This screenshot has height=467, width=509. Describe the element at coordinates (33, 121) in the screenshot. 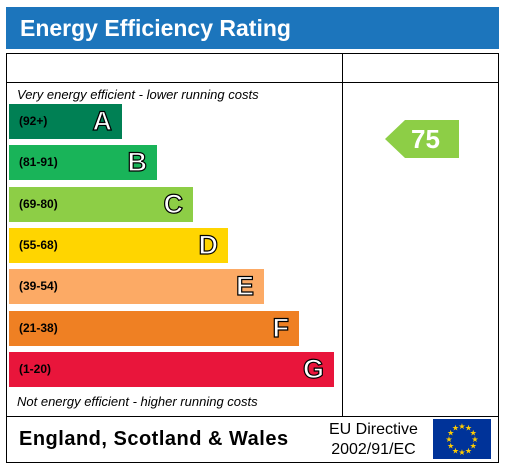

I see `band-range-label: (92+)` at that location.